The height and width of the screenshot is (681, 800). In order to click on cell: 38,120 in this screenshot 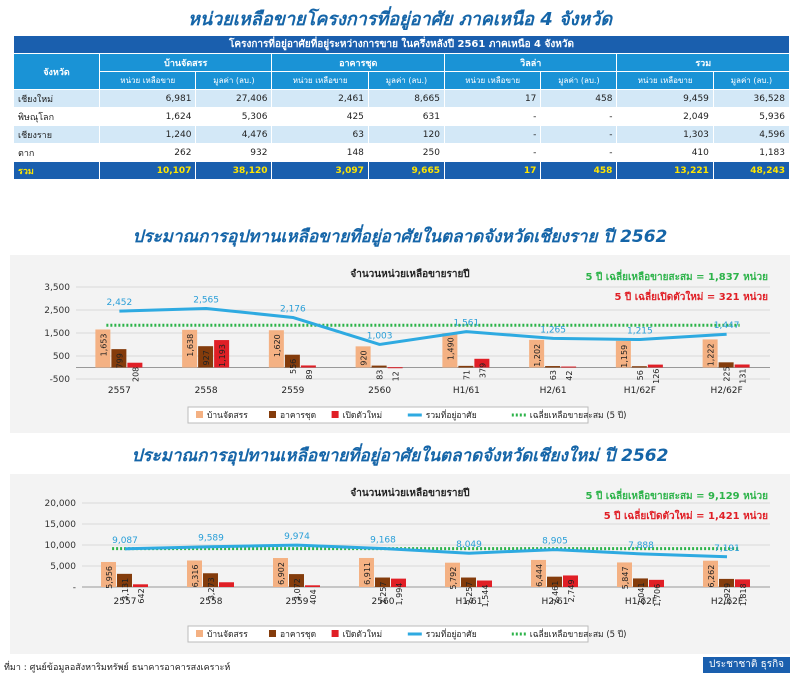, I will do `click(234, 170)`.